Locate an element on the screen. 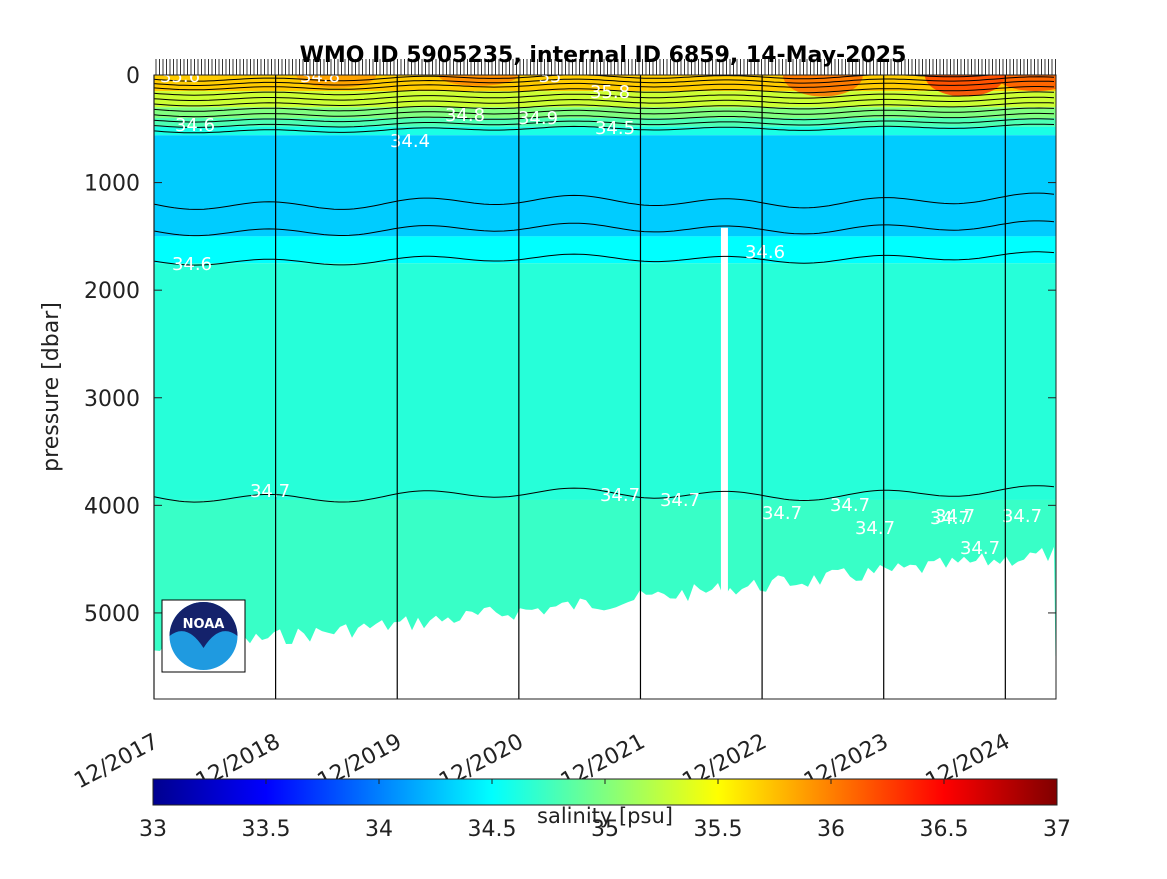  y-tick-label: 0 is located at coordinates (133, 76).